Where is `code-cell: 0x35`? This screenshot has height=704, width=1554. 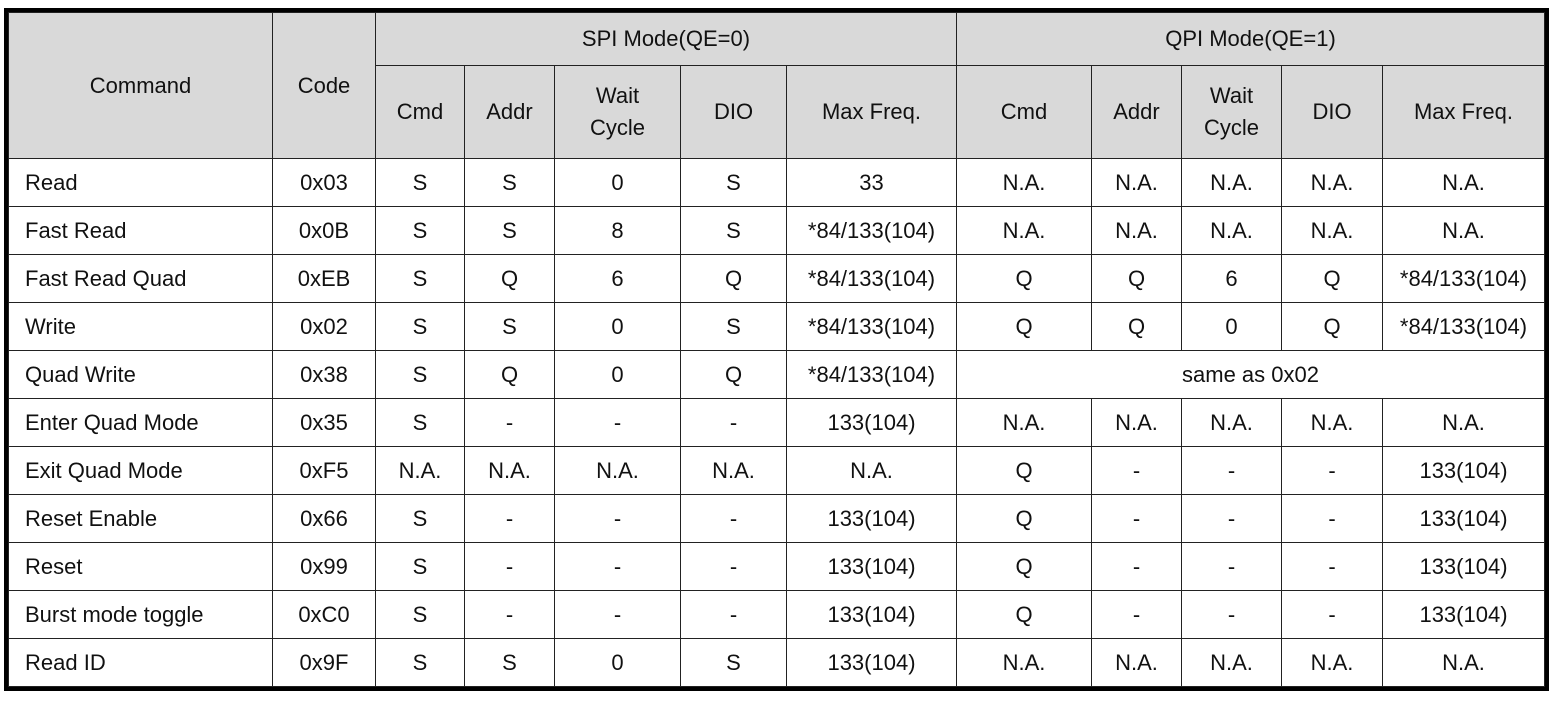
code-cell: 0x35 is located at coordinates (324, 422).